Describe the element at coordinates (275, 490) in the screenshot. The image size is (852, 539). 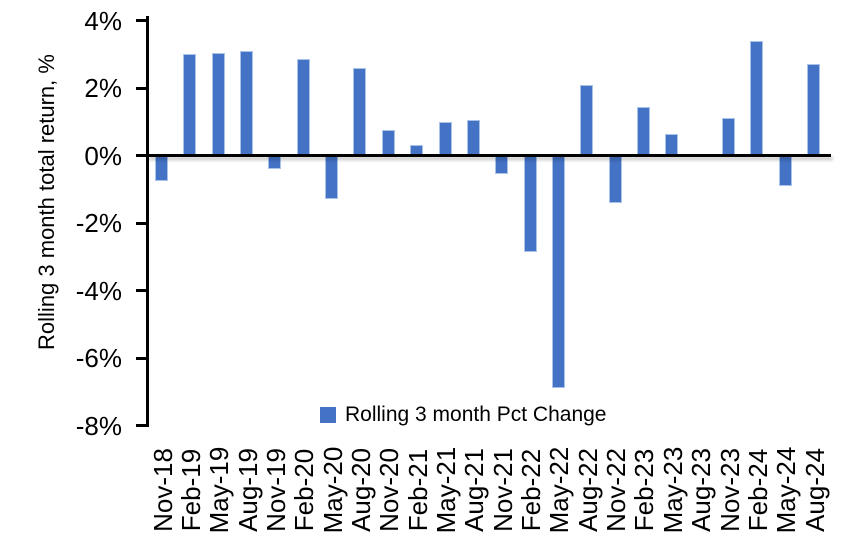
I see `x-tick-label: Nov-19` at that location.